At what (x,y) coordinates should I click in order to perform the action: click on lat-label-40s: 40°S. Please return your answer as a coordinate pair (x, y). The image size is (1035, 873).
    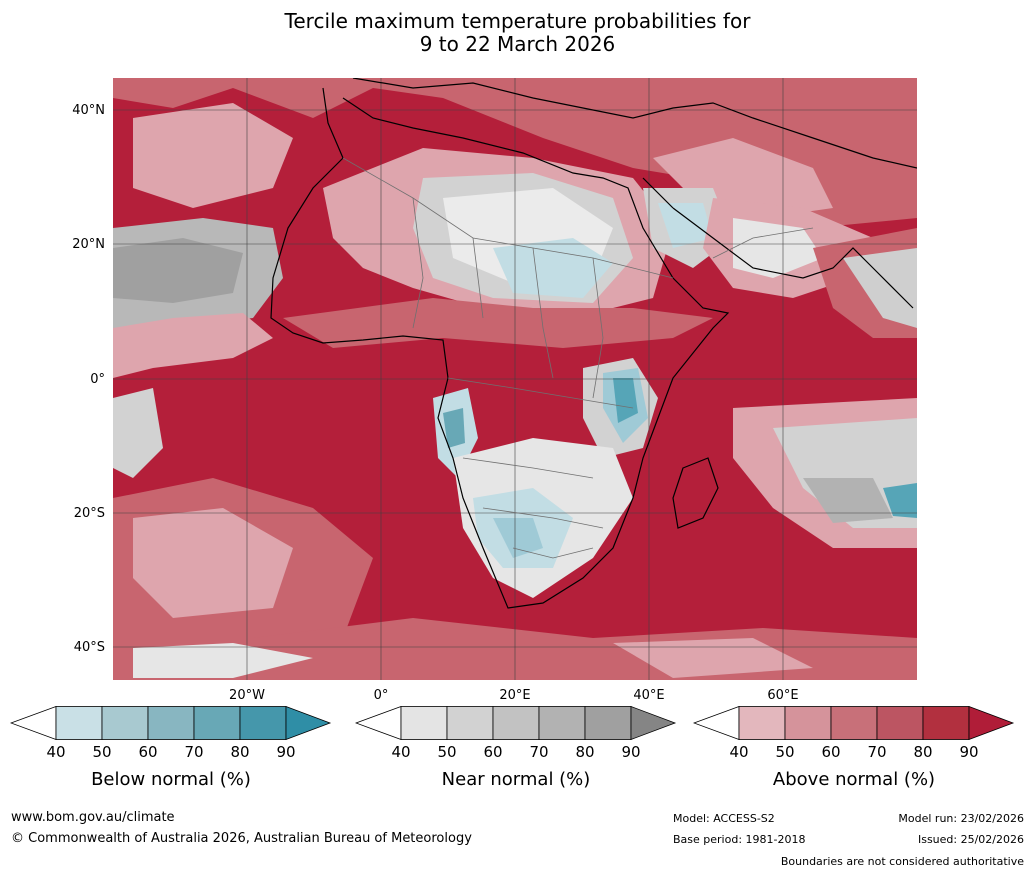
    Looking at the image, I should click on (89, 647).